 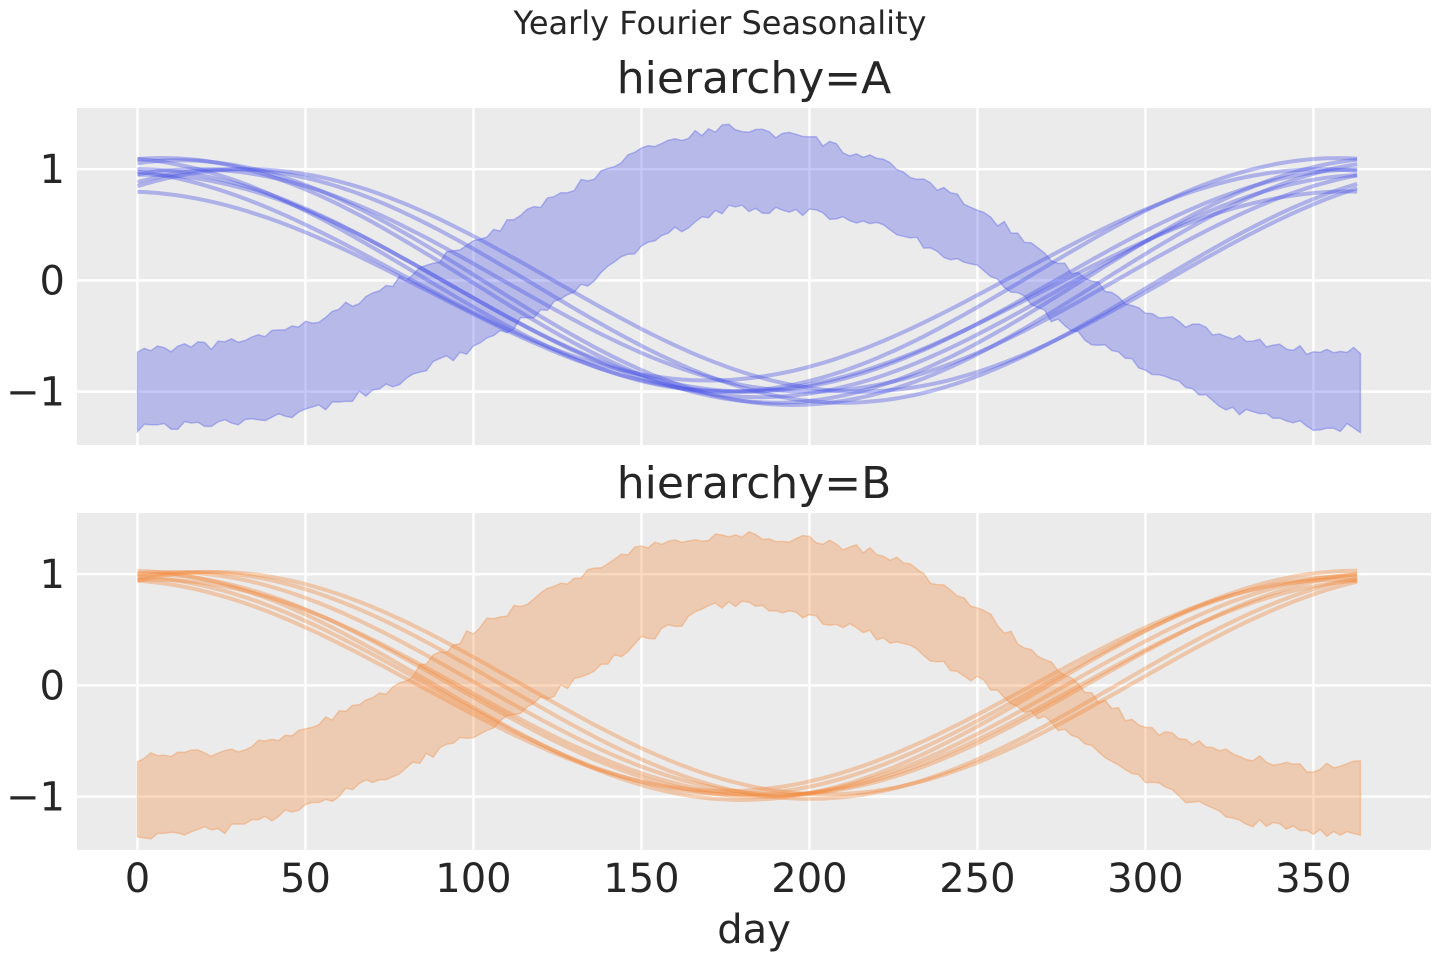 What do you see at coordinates (720, 23) in the screenshot?
I see `figure-suptitle: Yearly Fourier Seasonality` at bounding box center [720, 23].